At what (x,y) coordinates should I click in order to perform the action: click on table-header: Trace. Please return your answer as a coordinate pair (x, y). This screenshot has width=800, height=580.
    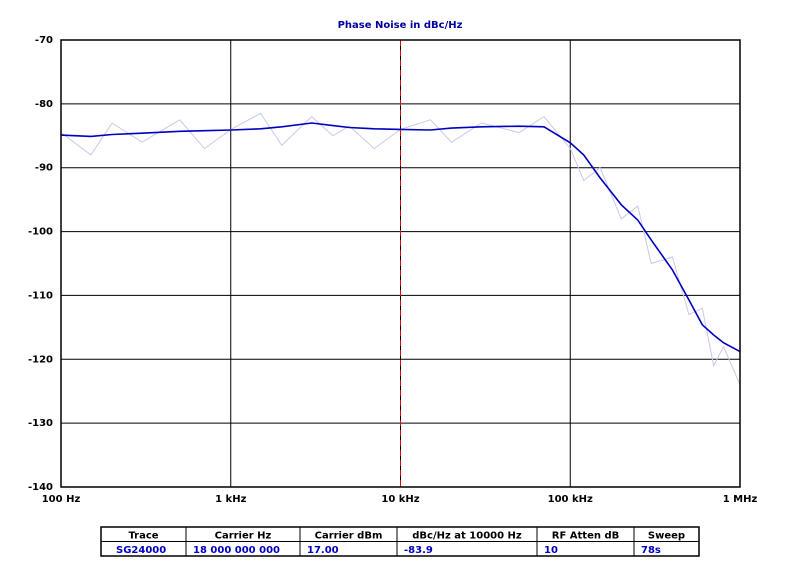
    Looking at the image, I should click on (143, 535).